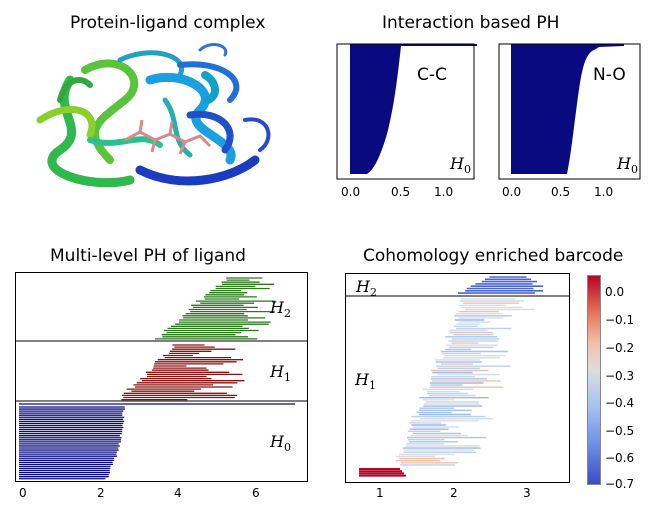 The image size is (664, 511). I want to click on cc-barcode-plot, so click(406, 111).